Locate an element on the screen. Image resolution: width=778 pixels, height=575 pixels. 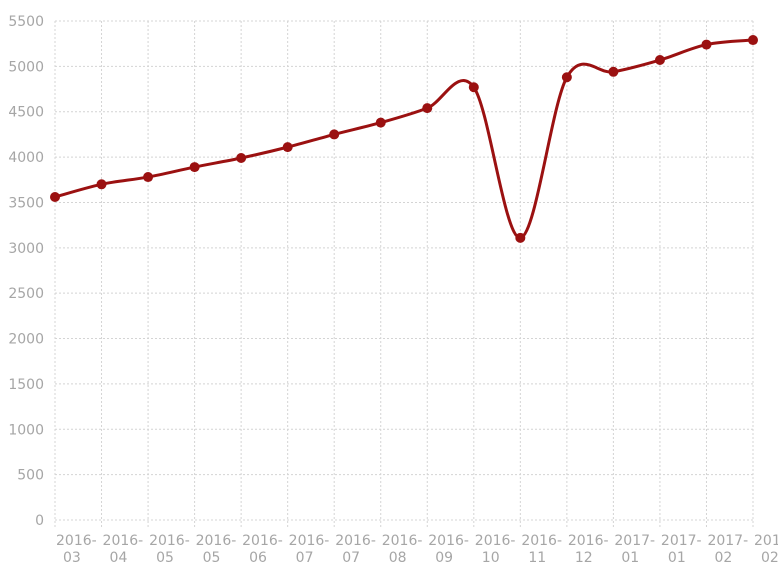
y-tick-label: 500 is located at coordinates (30, 476).